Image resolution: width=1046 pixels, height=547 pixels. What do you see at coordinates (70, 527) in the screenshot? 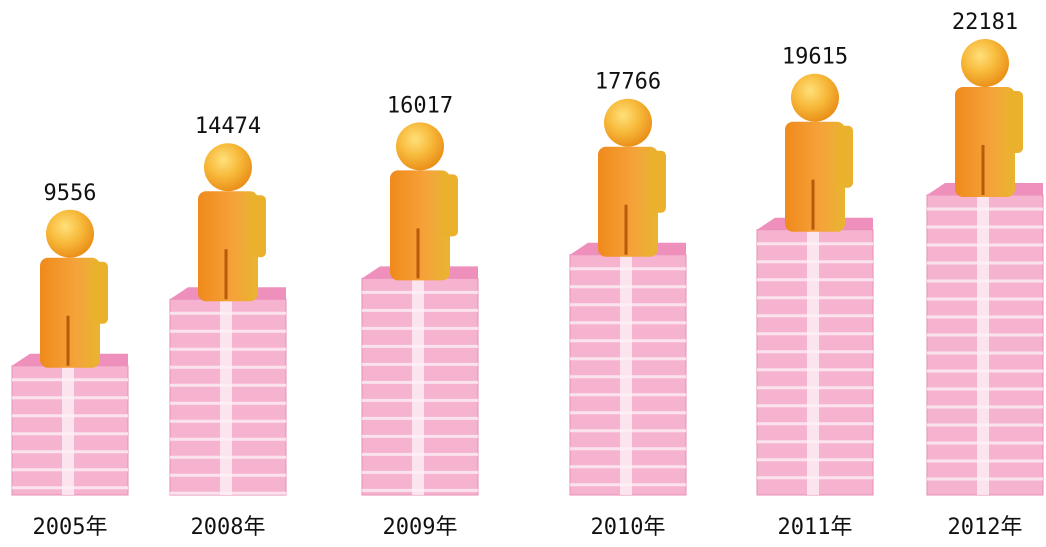
I see `category-label: 2005年` at bounding box center [70, 527].